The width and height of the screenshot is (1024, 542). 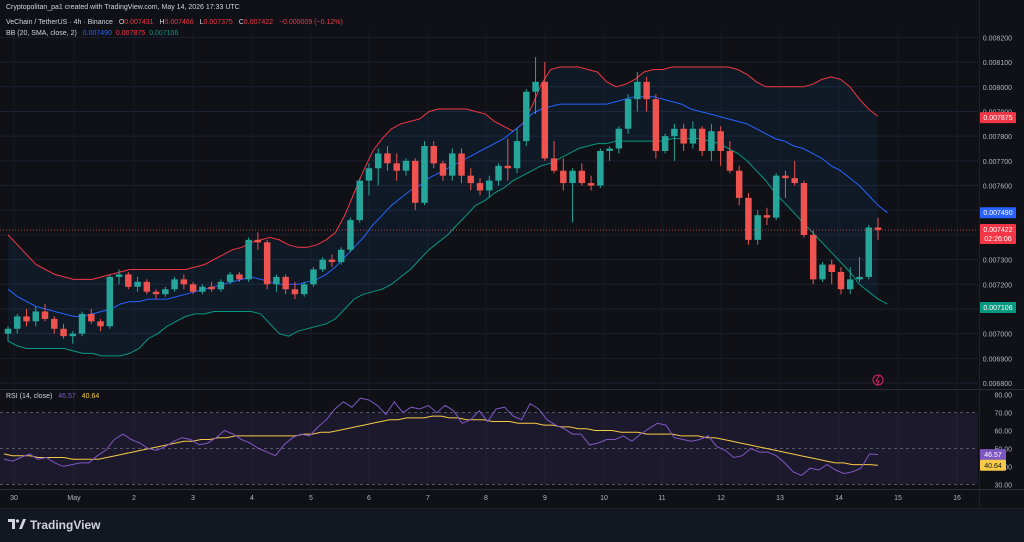 I want to click on price-label-value: 0.007875, so click(x=997, y=118).